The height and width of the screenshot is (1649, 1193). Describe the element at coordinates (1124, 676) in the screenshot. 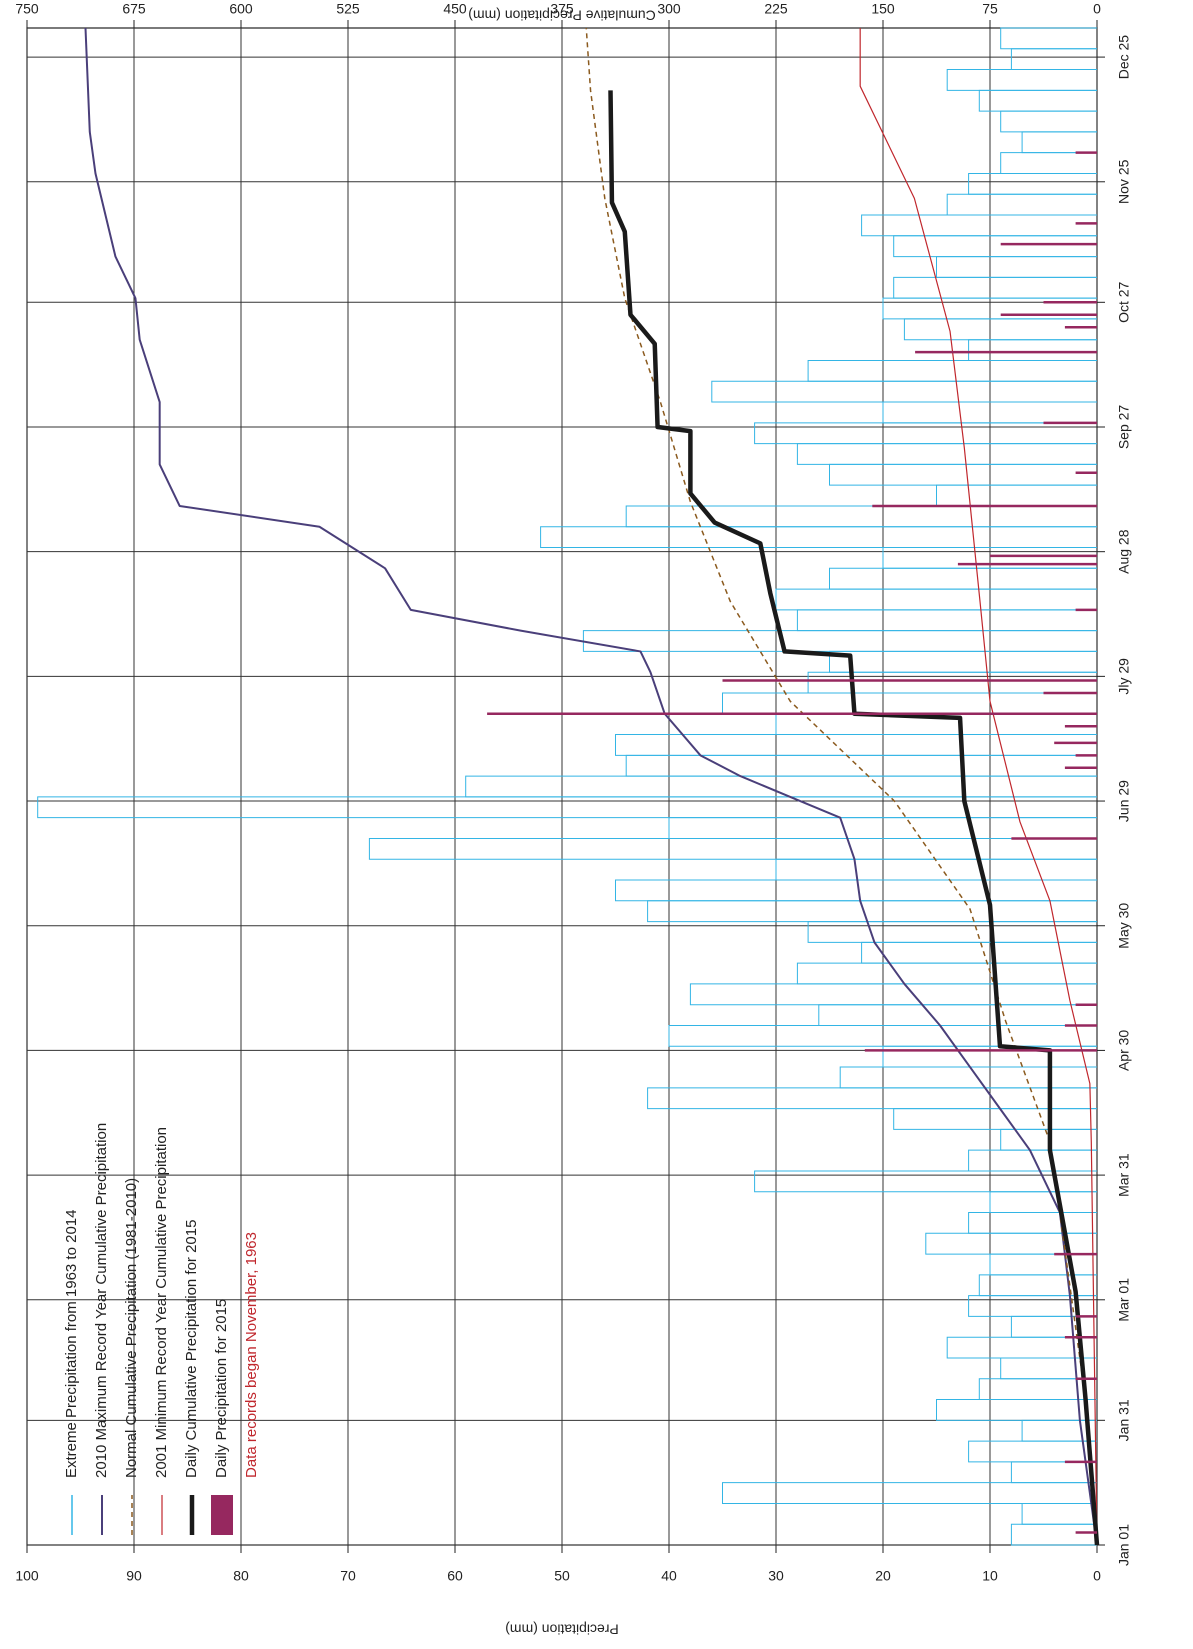

I see `x-tick-label: Jly 29` at that location.